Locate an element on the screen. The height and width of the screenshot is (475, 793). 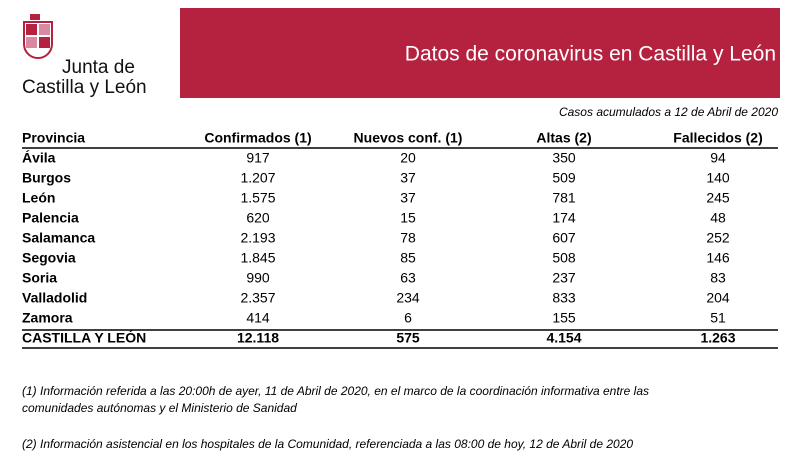
cell: 414 is located at coordinates (258, 318).